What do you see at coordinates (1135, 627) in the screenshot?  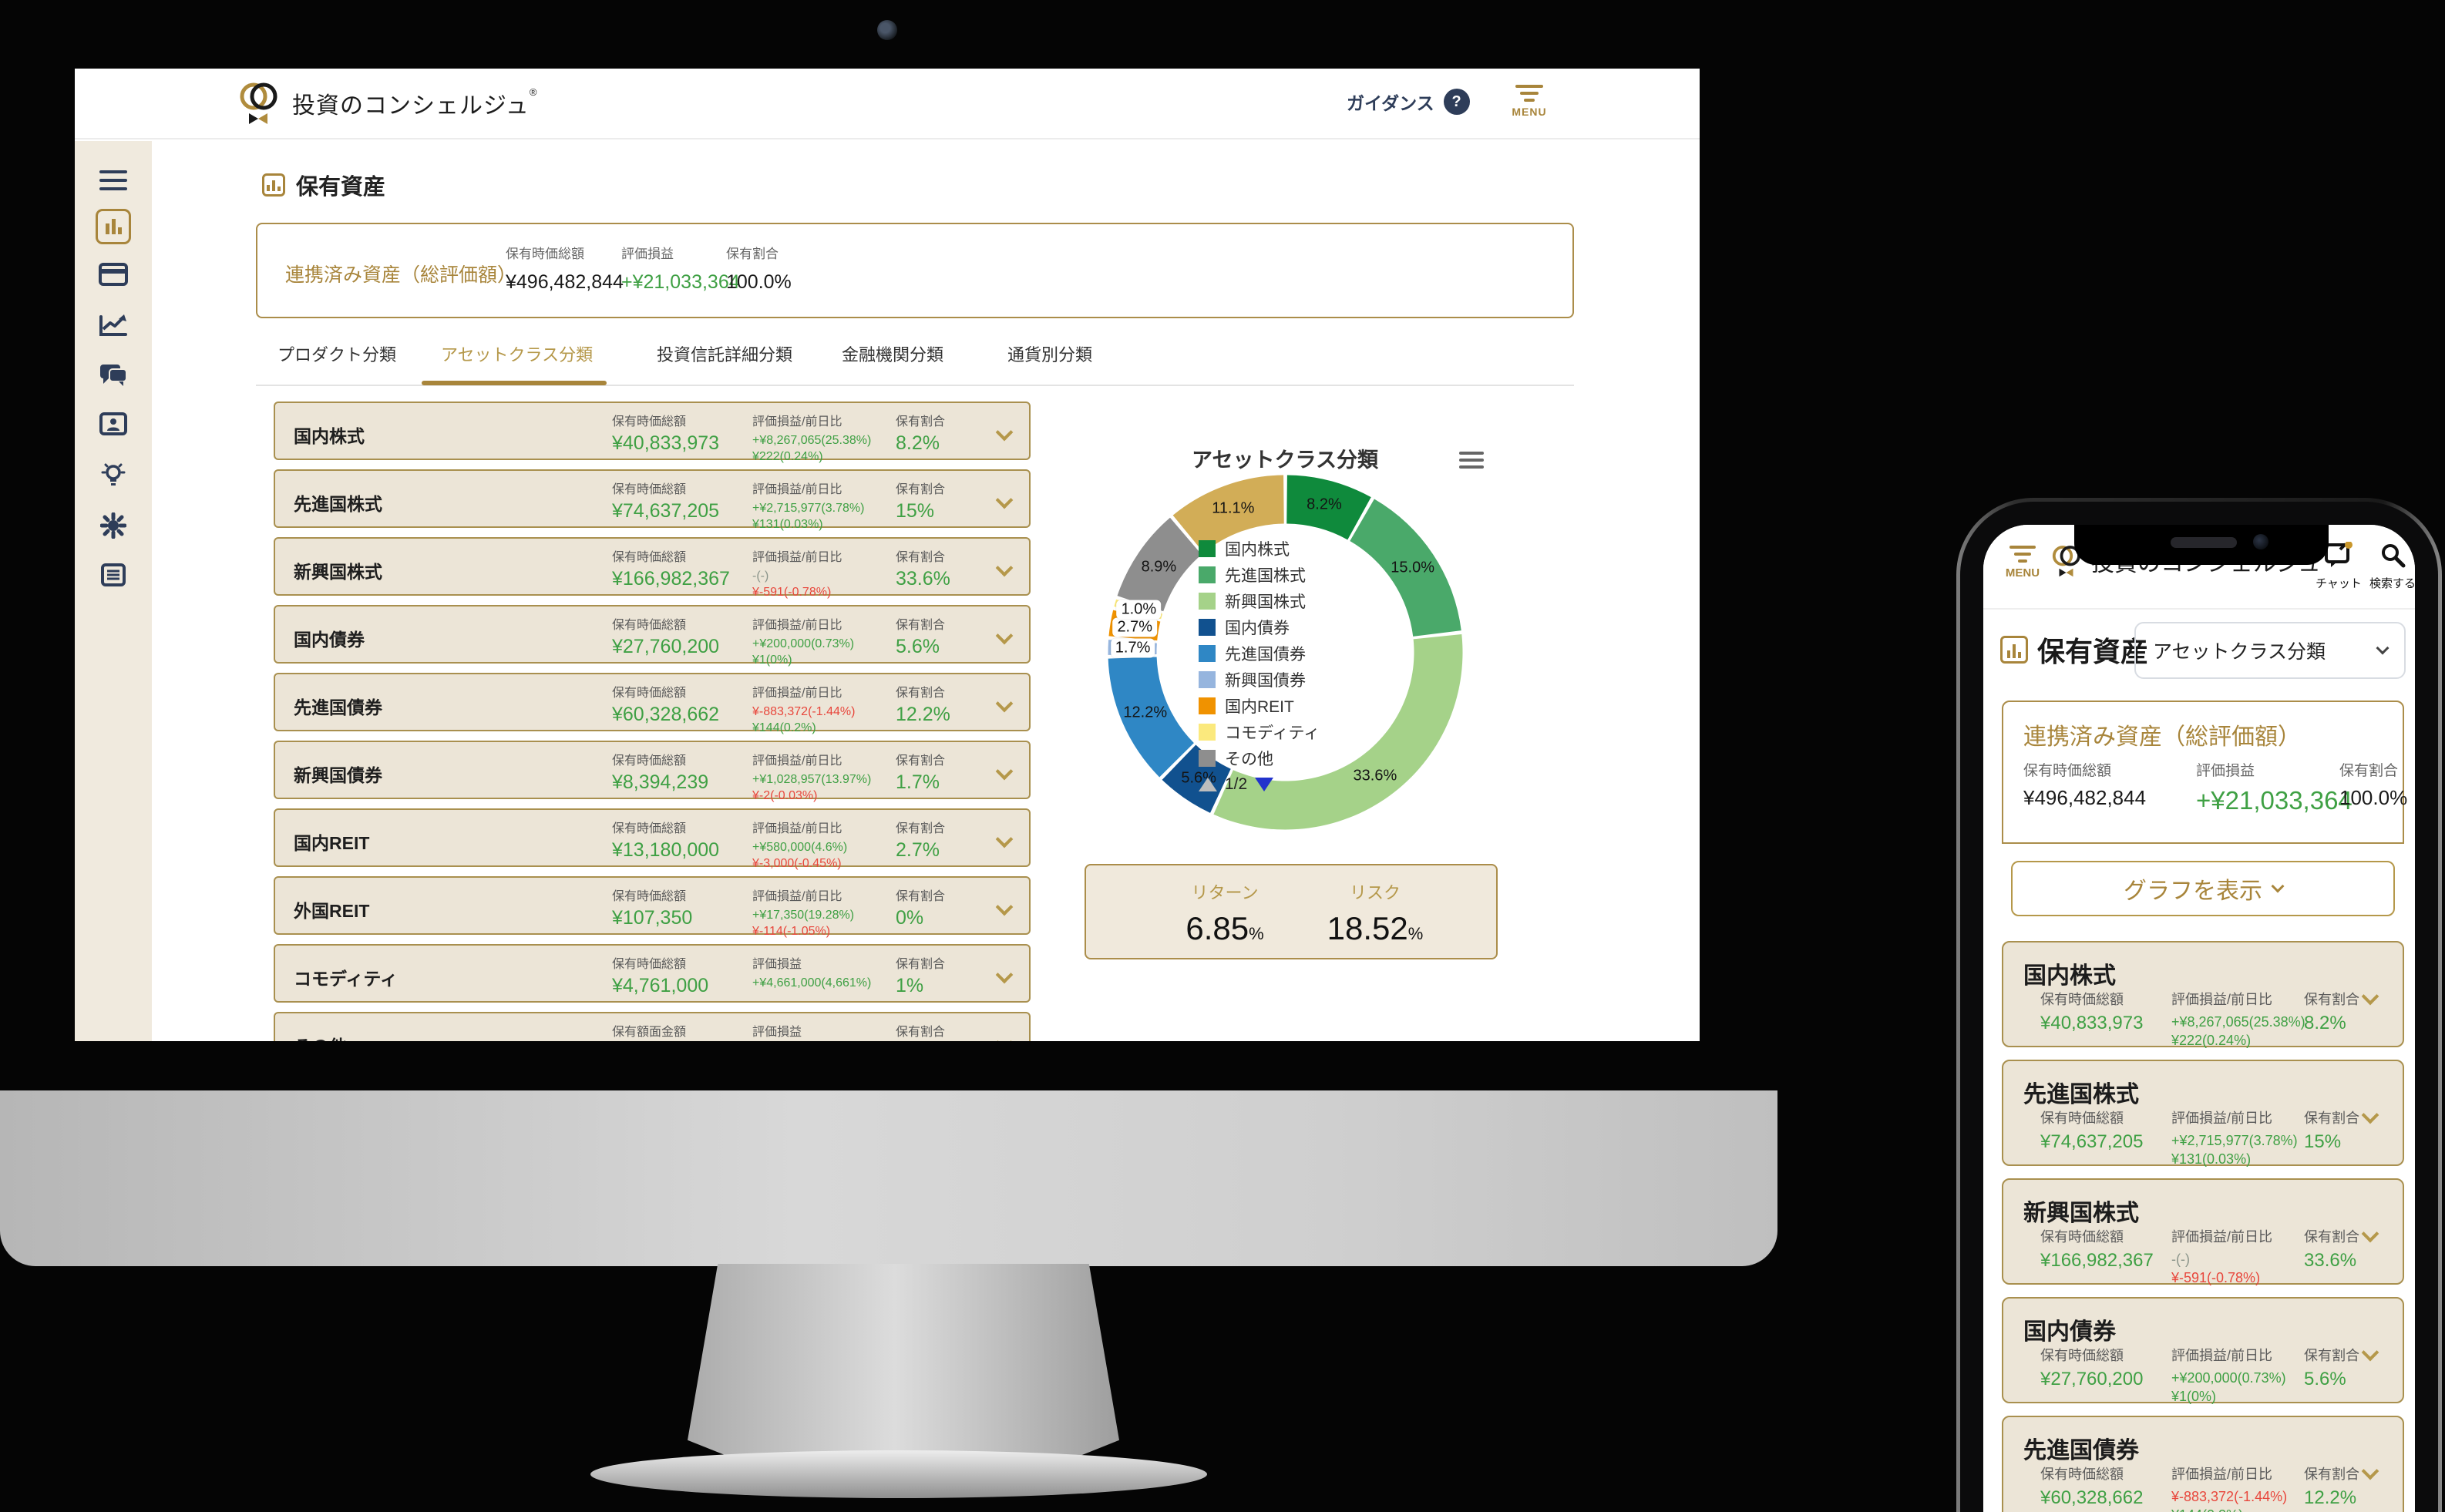 I see `slice-value-label: 2.7%` at bounding box center [1135, 627].